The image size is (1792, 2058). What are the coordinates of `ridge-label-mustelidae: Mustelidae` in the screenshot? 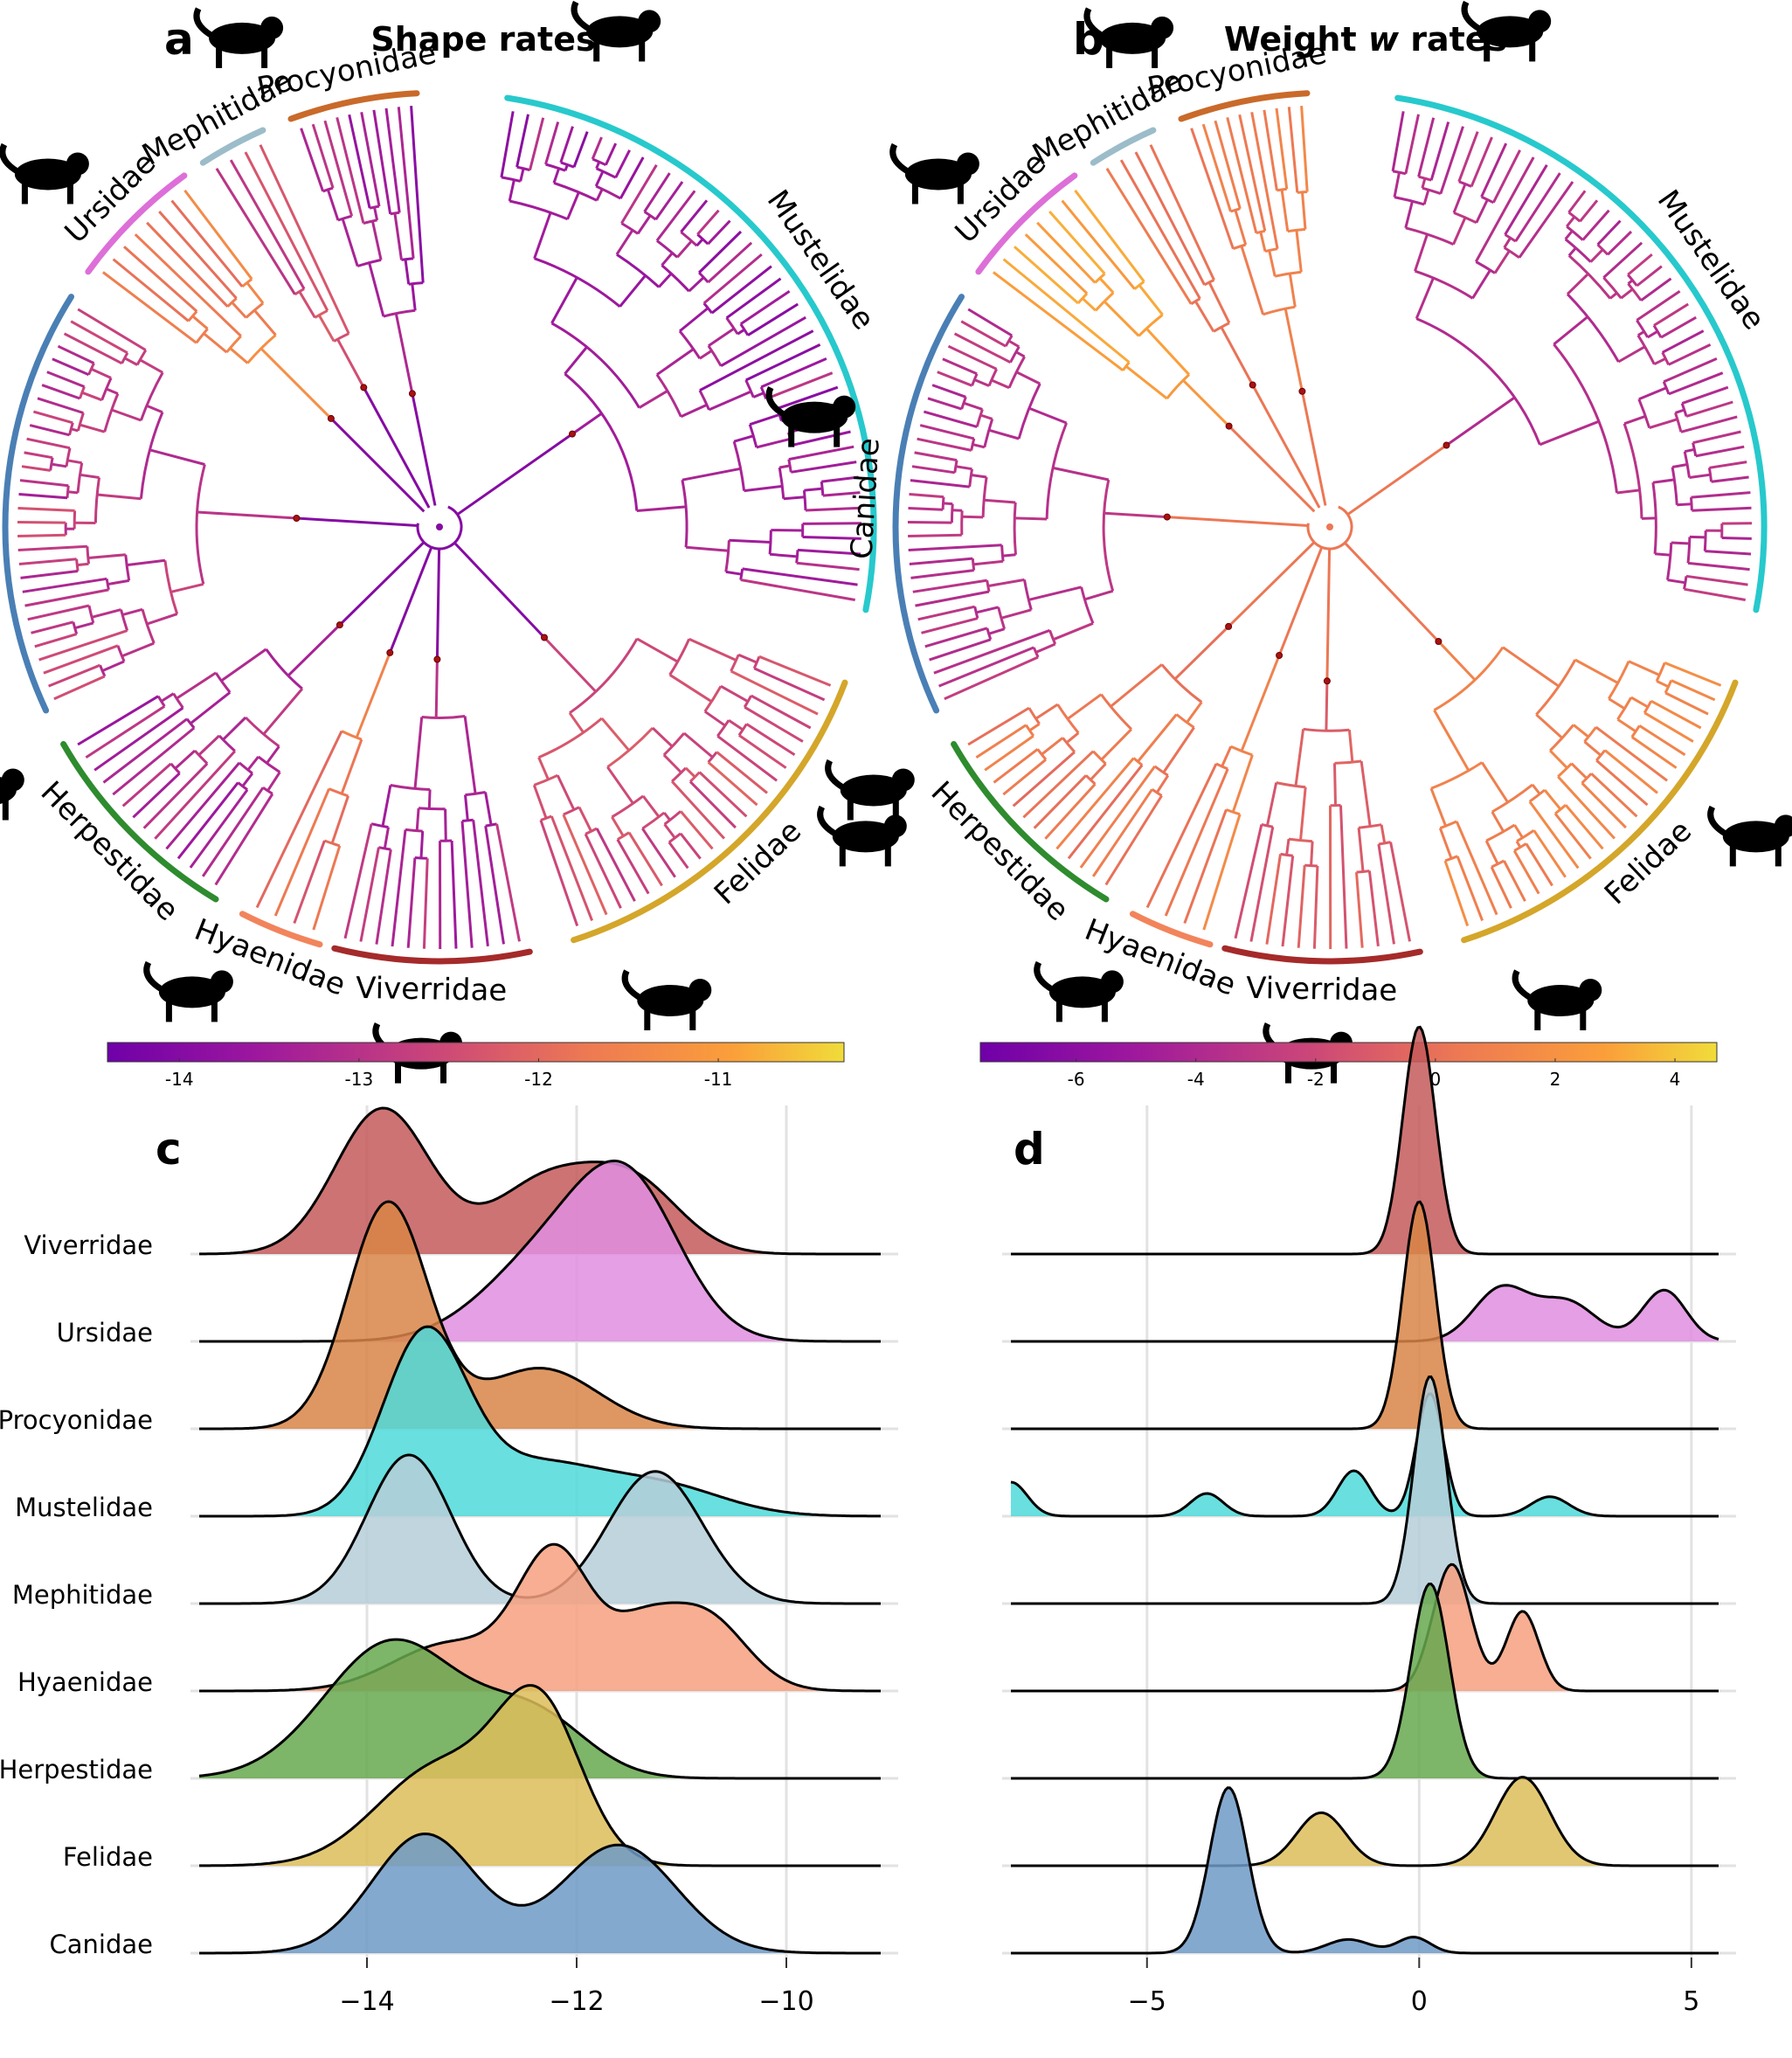 It's located at (84, 1508).